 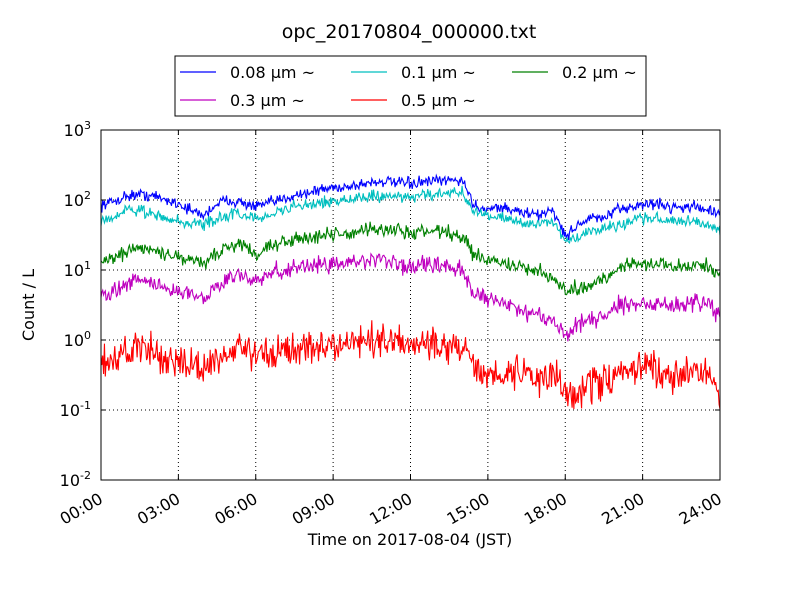 What do you see at coordinates (77, 339) in the screenshot?
I see `y-tick-label: 10⁰` at bounding box center [77, 339].